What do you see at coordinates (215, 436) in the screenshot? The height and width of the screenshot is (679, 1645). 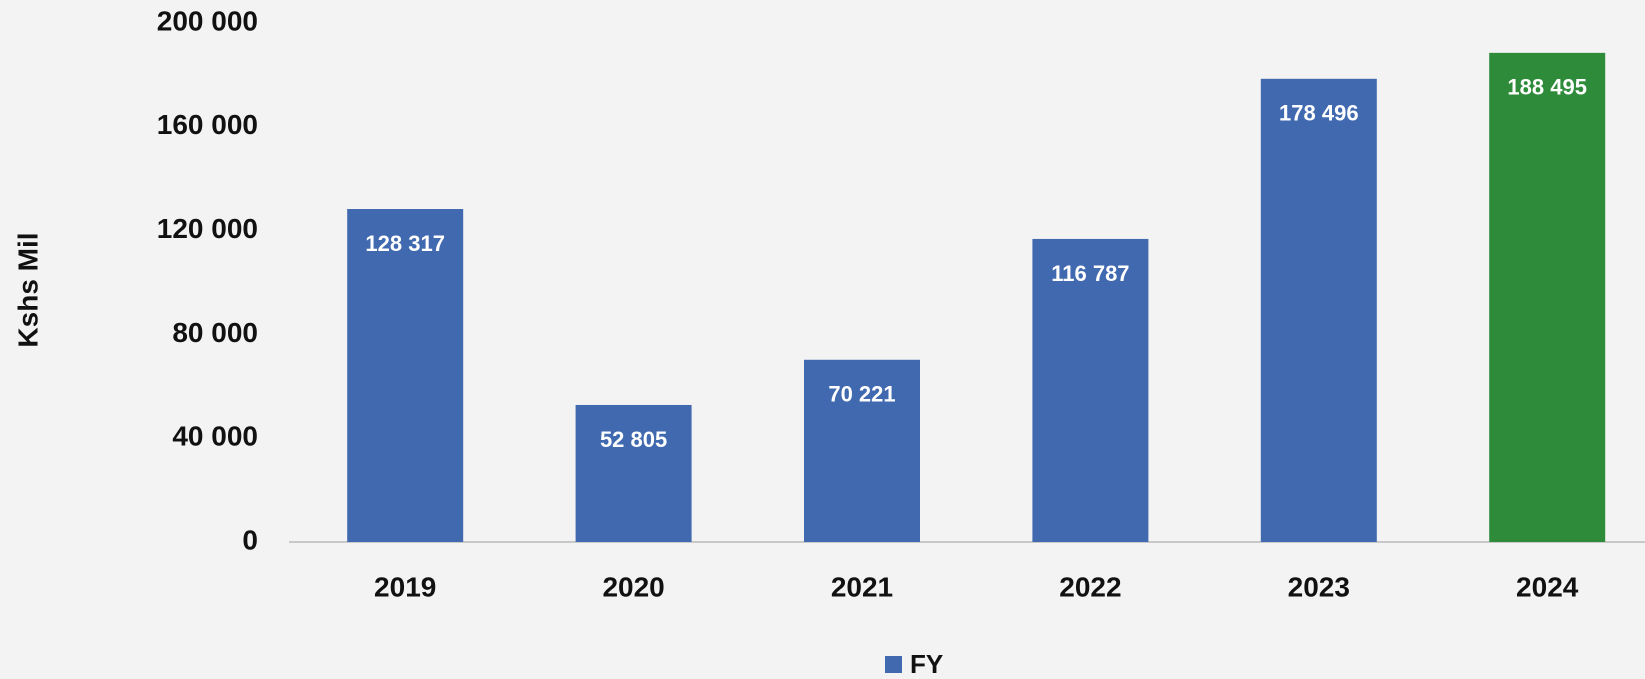 I see `y-tick-label: 40 000` at bounding box center [215, 436].